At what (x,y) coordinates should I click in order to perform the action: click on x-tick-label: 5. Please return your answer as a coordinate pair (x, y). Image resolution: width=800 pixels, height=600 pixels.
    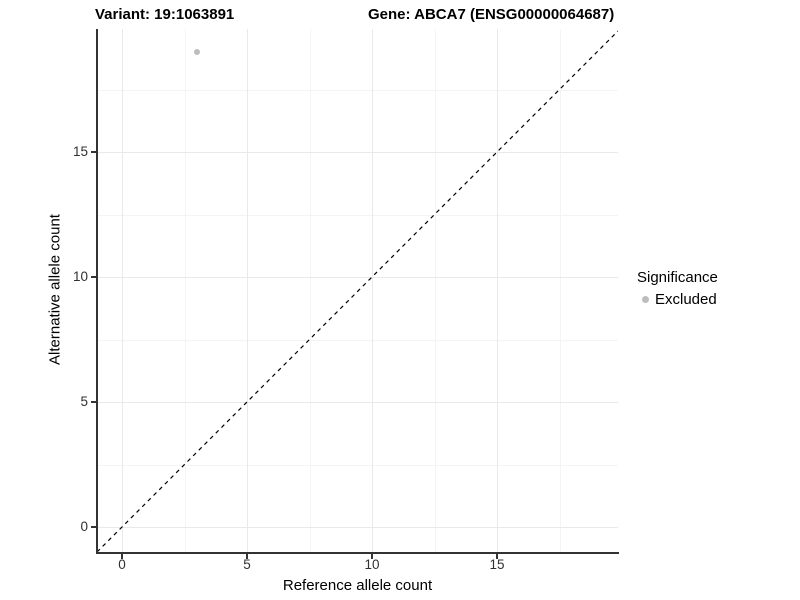
    Looking at the image, I should click on (247, 564).